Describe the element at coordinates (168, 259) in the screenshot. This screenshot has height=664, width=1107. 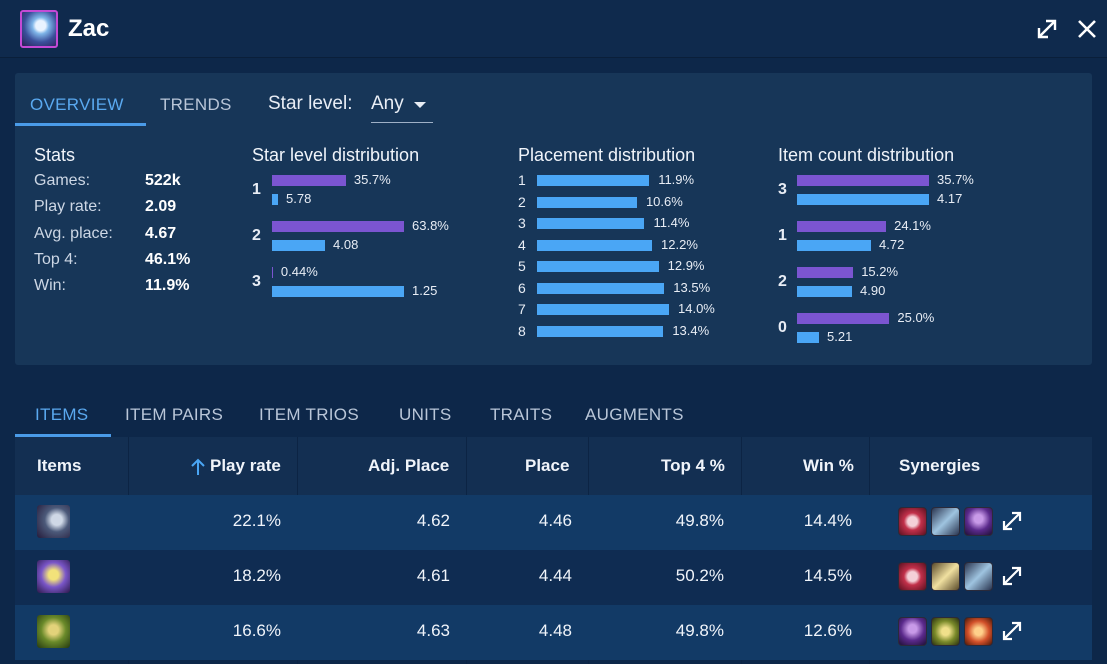
I see `stat-value-top4: 46.1%` at that location.